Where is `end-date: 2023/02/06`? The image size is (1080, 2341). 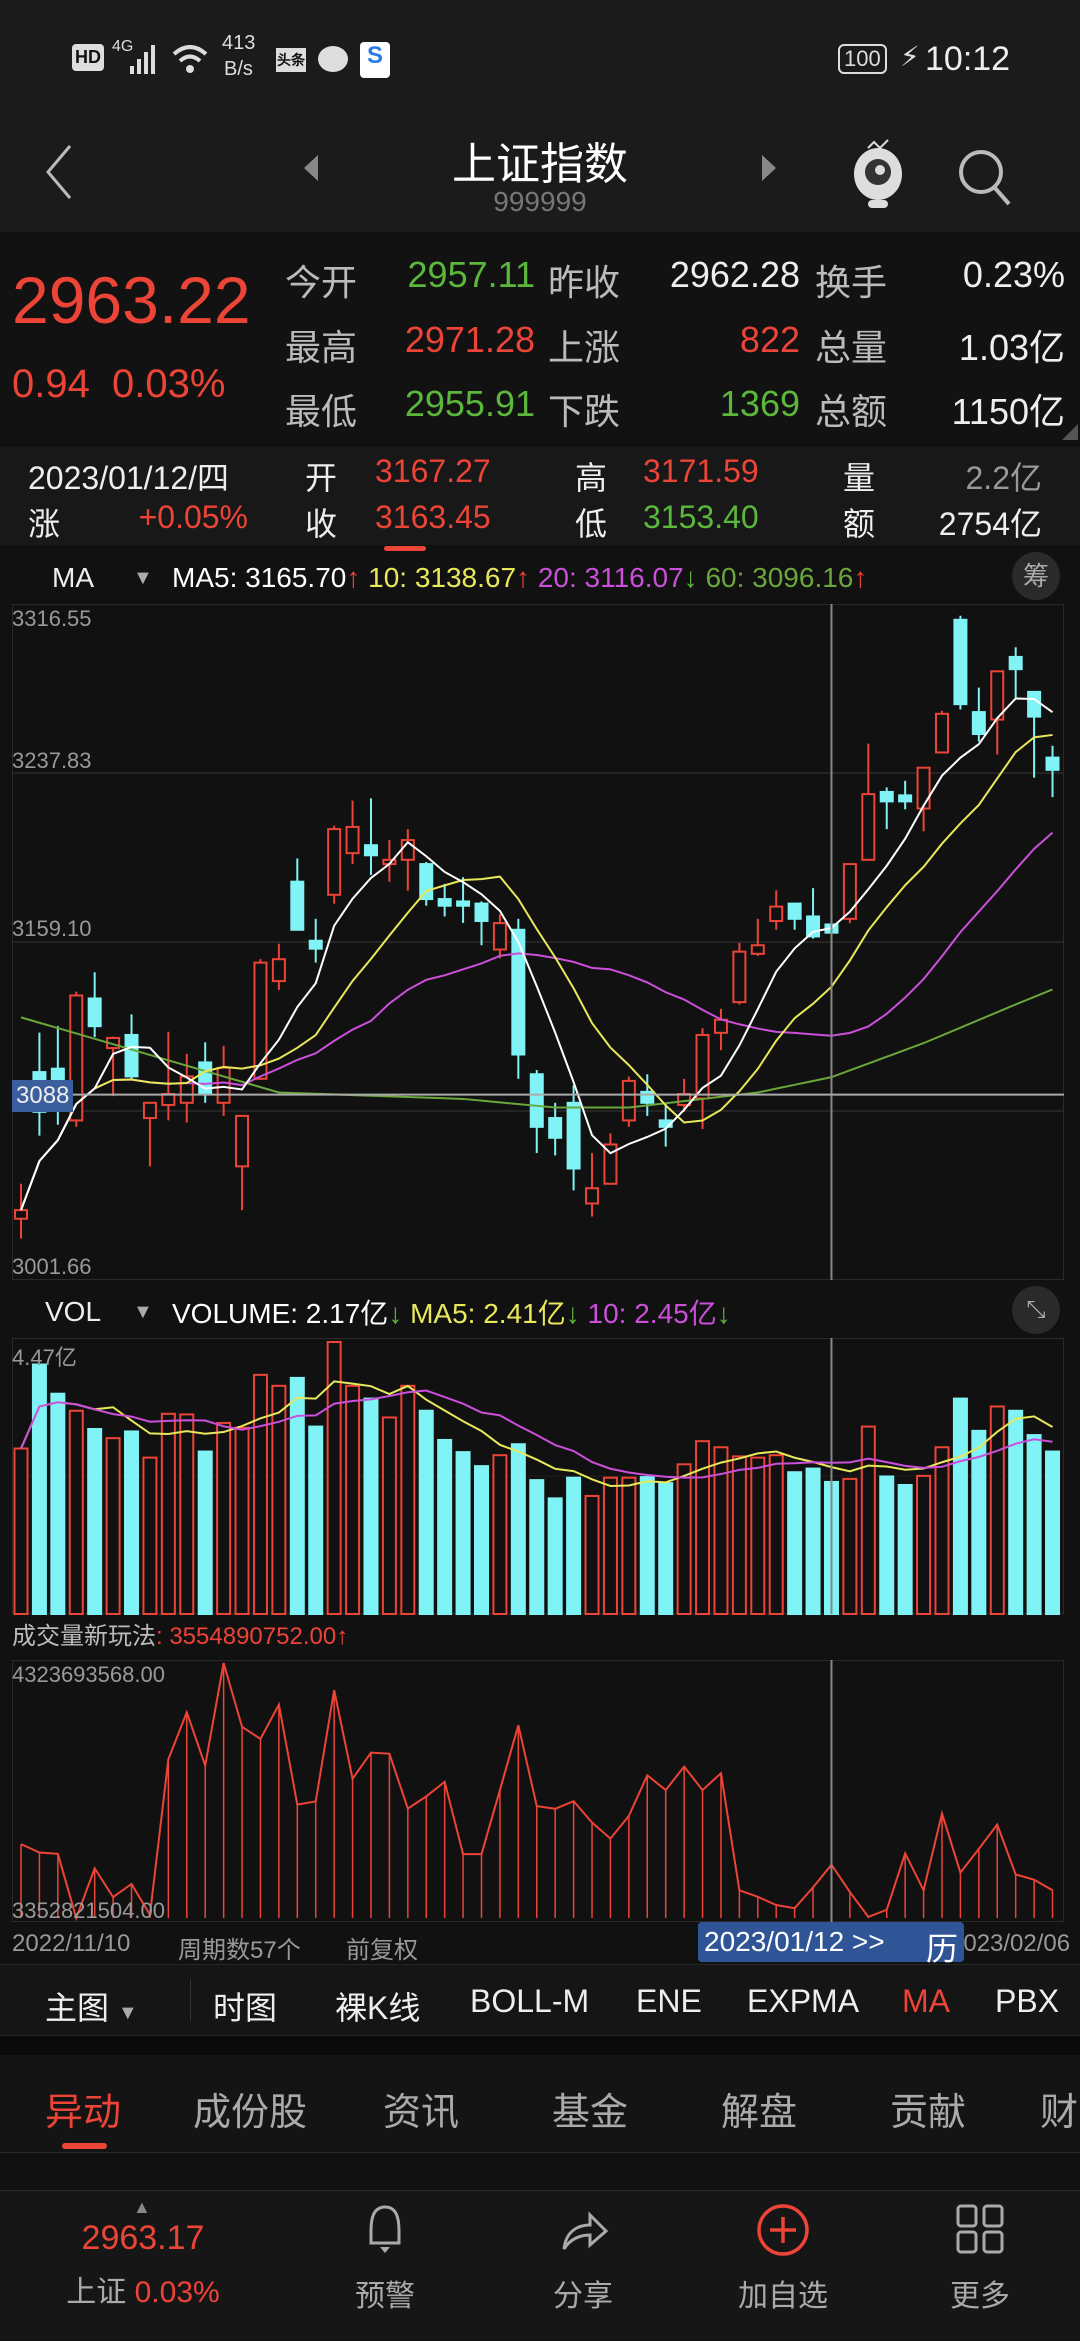
end-date: 2023/02/06 is located at coordinates (1010, 1943).